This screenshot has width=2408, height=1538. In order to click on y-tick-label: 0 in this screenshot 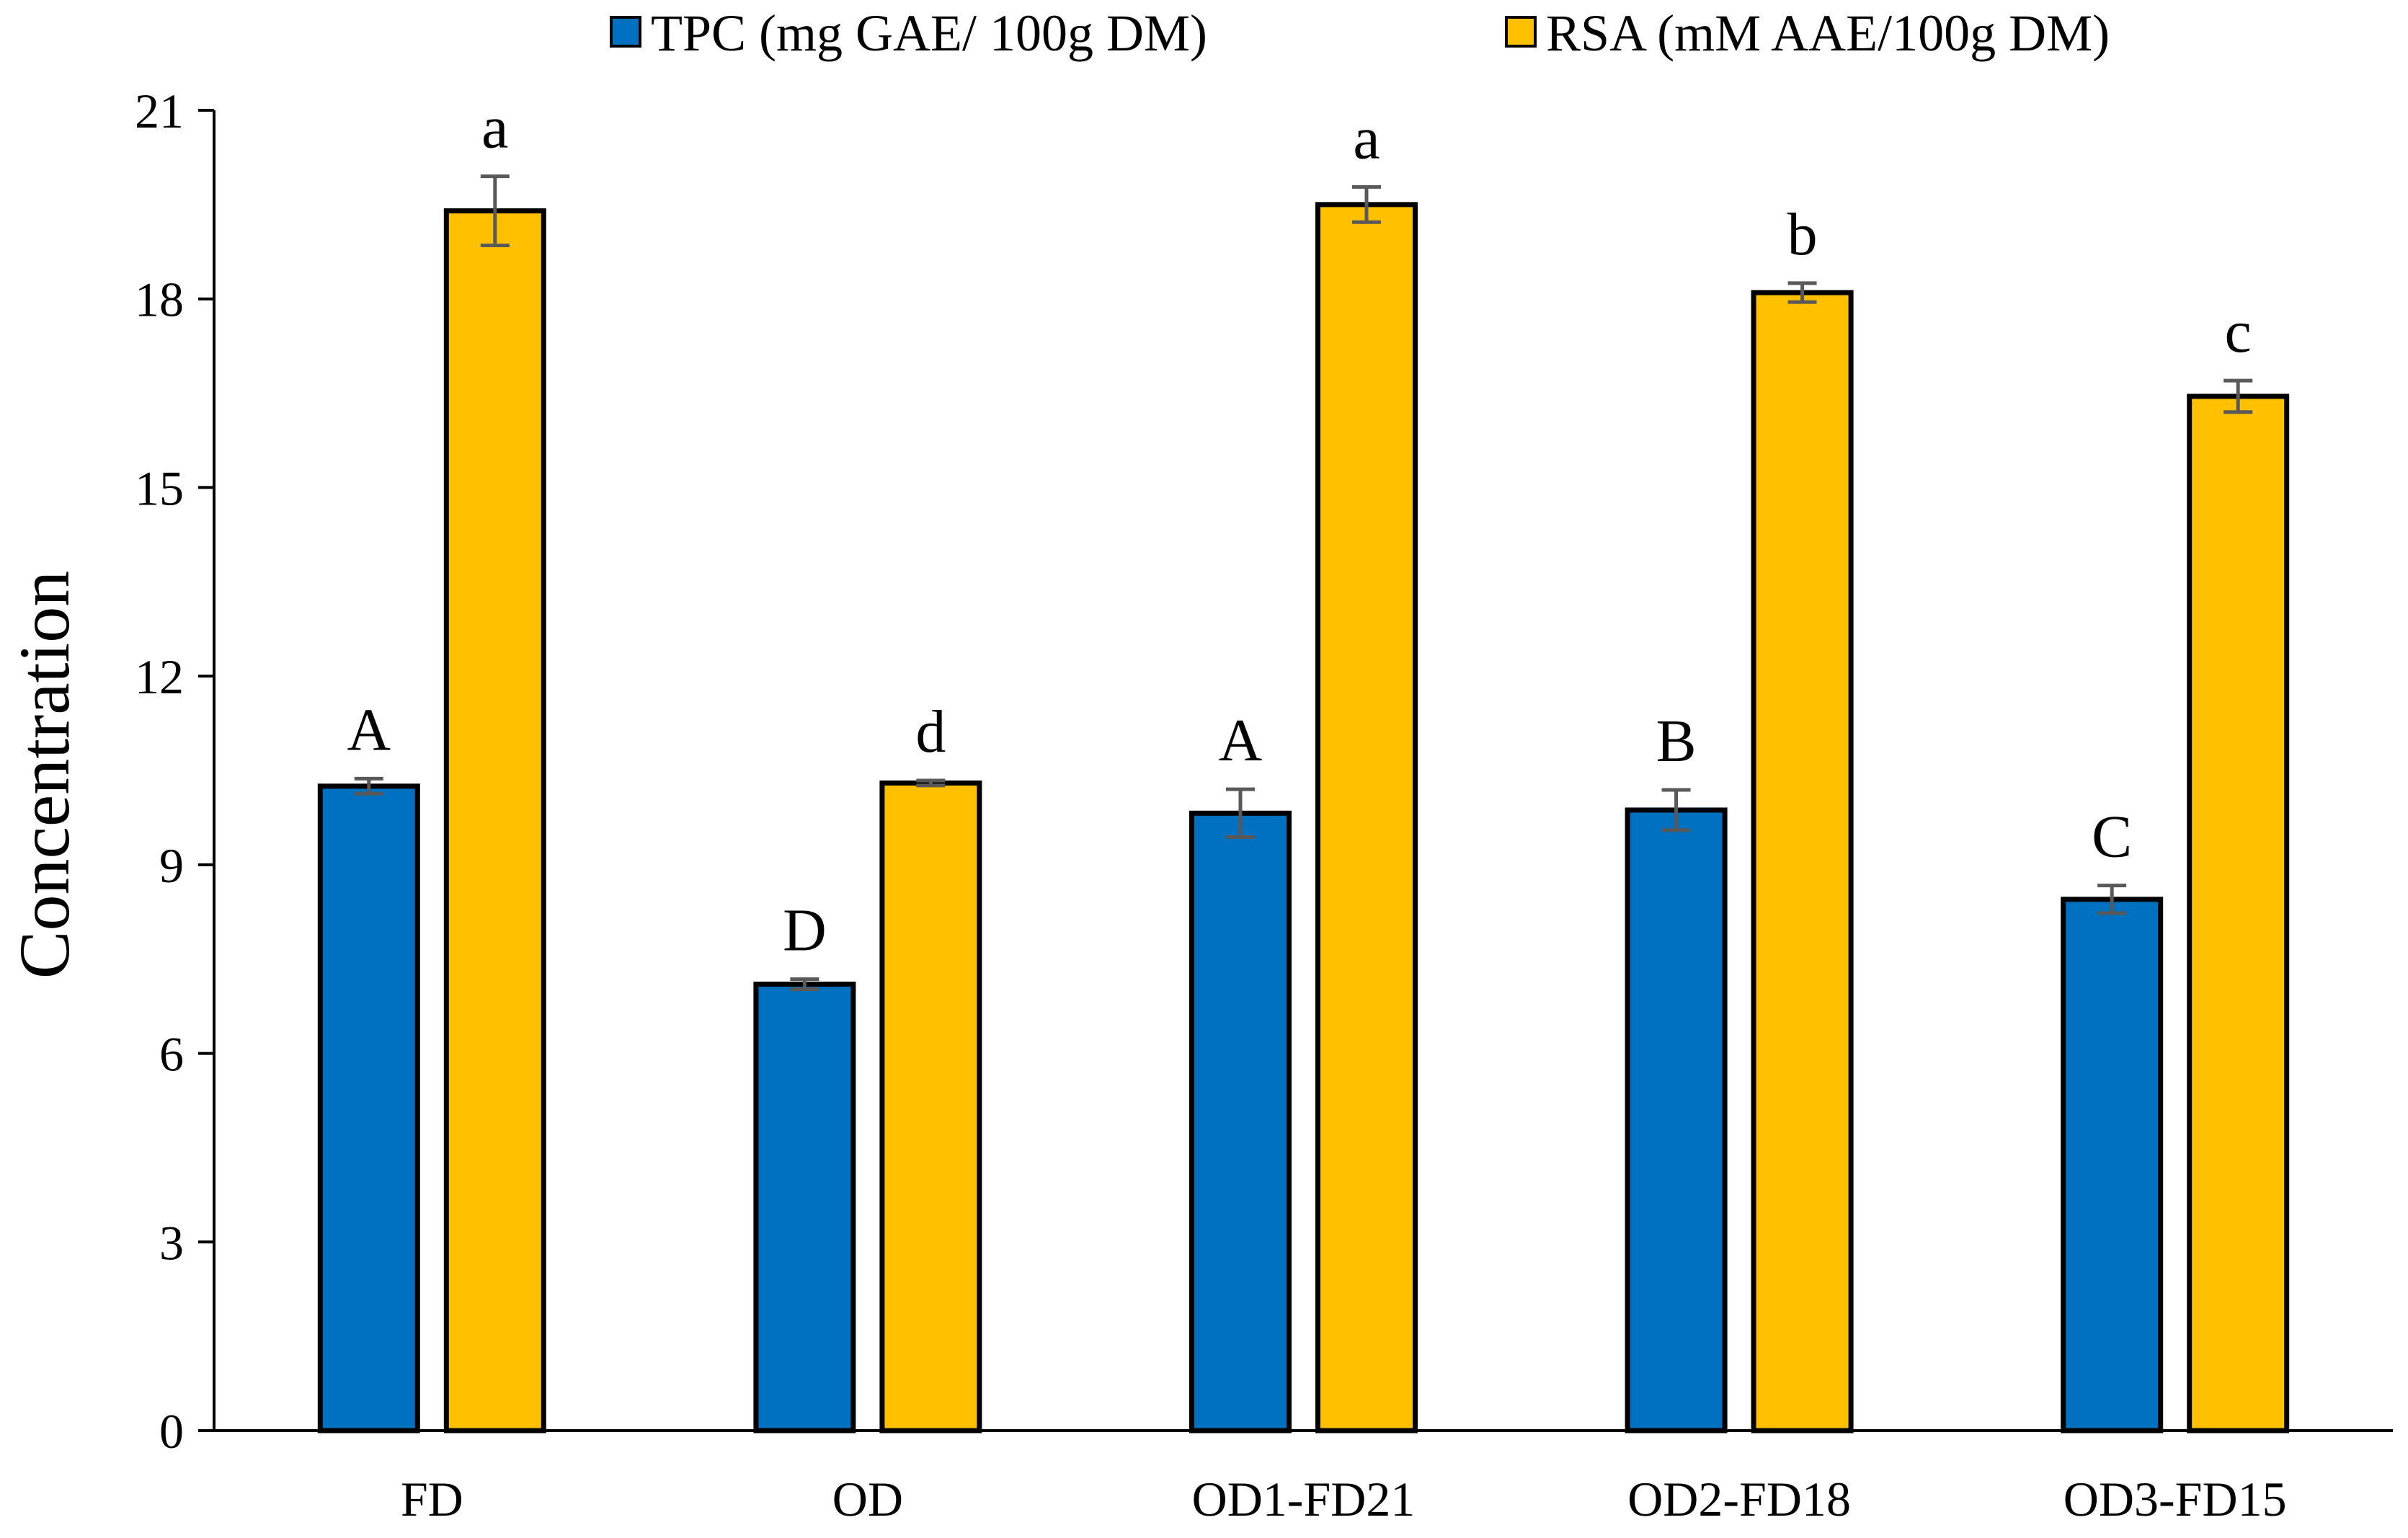, I will do `click(171, 1431)`.